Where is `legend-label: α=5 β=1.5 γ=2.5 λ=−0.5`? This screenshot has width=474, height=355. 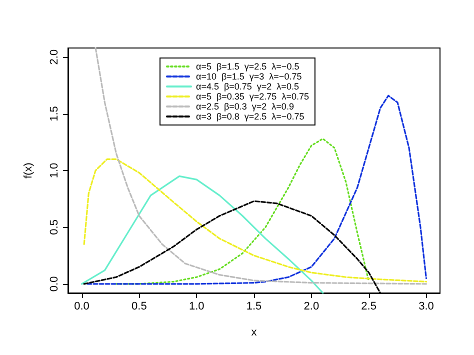 legend-label: α=5 β=1.5 γ=2.5 λ=−0.5 is located at coordinates (248, 67).